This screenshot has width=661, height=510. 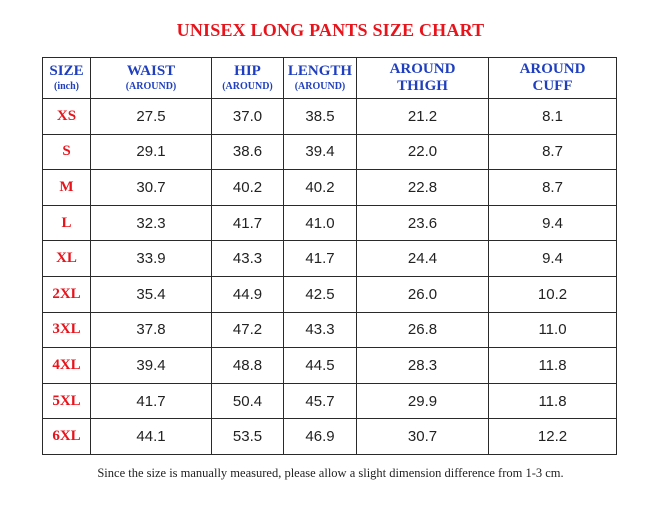 What do you see at coordinates (320, 436) in the screenshot?
I see `length-value: 46.9` at bounding box center [320, 436].